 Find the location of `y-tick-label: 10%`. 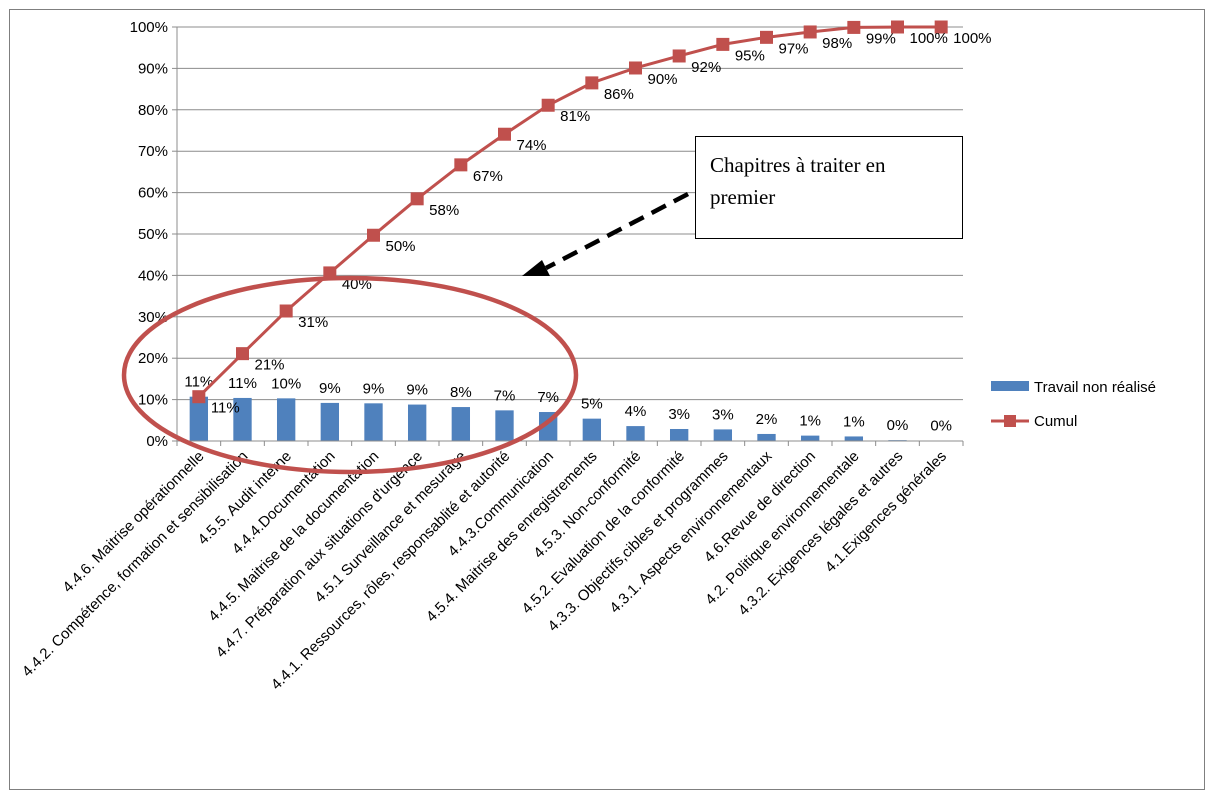

y-tick-label: 10% is located at coordinates (153, 400).